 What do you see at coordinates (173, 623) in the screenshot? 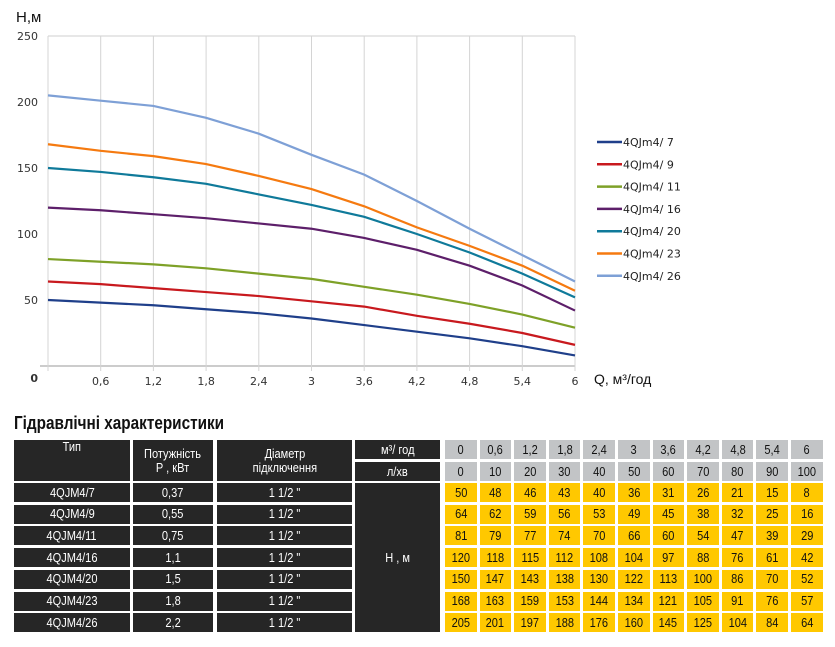
I see `row-power: 2,2` at bounding box center [173, 623].